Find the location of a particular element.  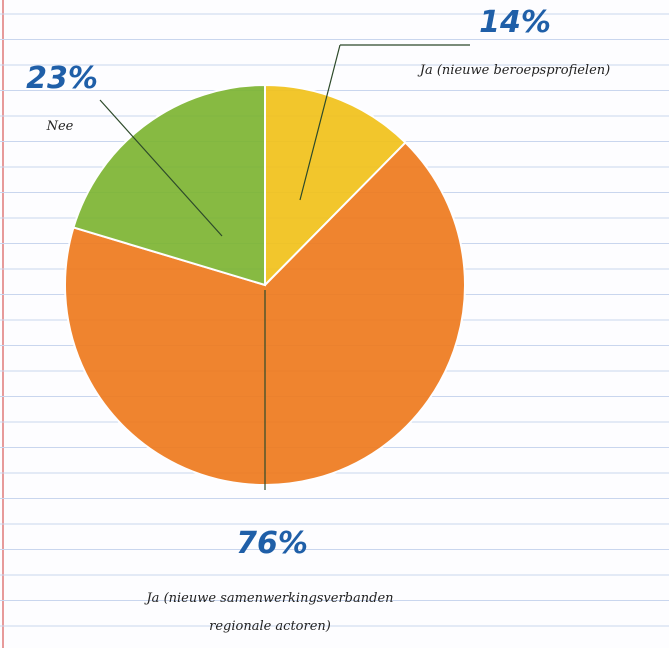

slice-label: Ja (nieuwe samenwerkingsverbanden is located at coordinates (268, 598).